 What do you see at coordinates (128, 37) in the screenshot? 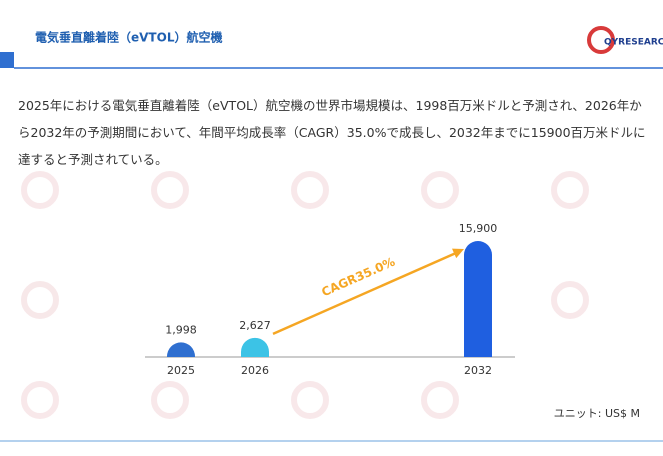
I see `title: 電気垂直離着陸（eVTOL）航空機` at bounding box center [128, 37].